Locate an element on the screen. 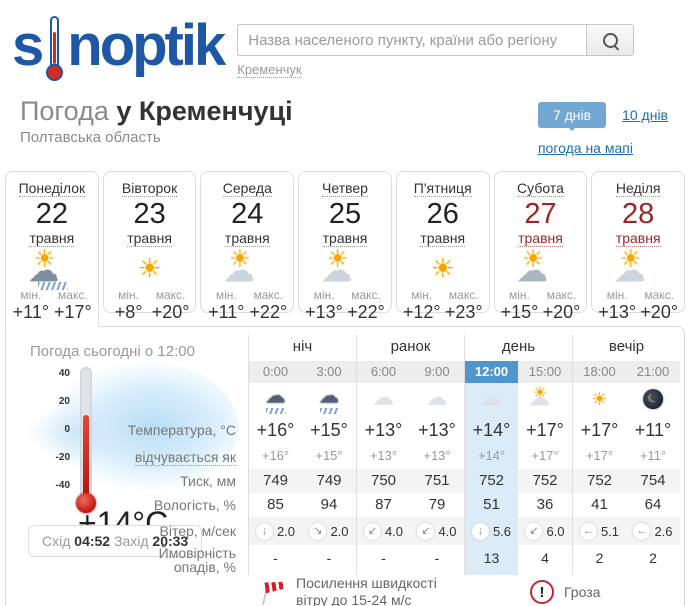  hour-9:00: 9:00 is located at coordinates (437, 372).